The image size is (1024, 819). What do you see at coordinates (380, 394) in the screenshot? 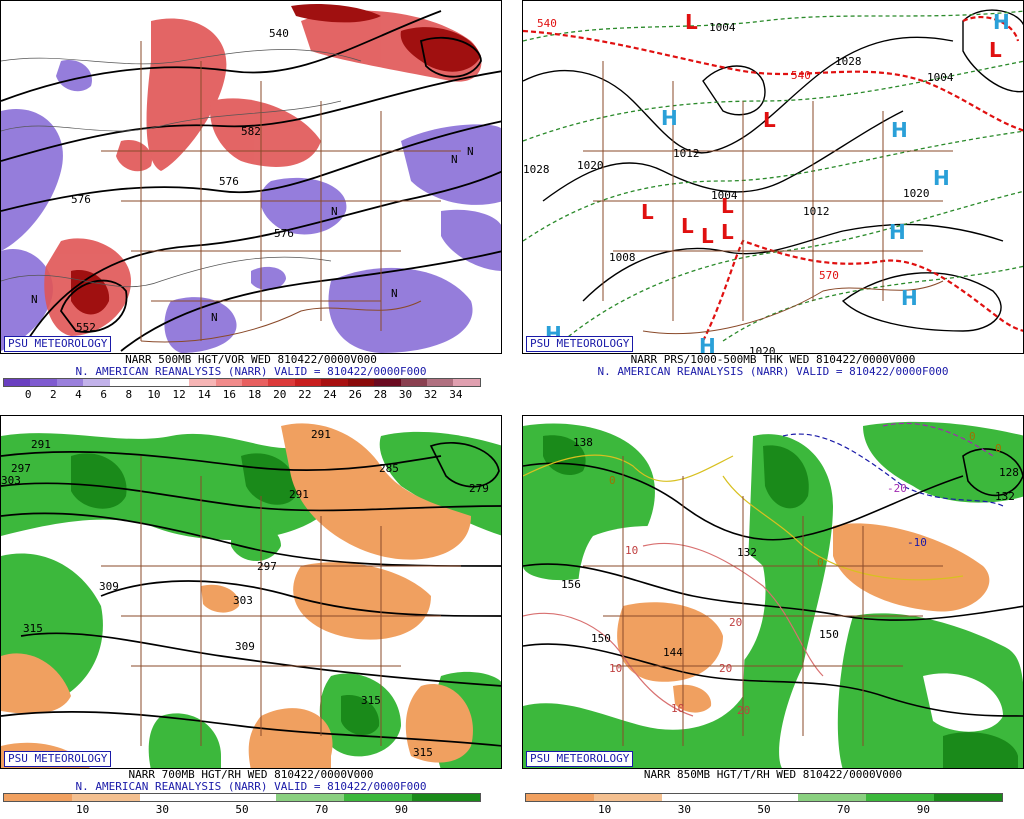
I see `scale-tick-label: 28` at bounding box center [380, 394].